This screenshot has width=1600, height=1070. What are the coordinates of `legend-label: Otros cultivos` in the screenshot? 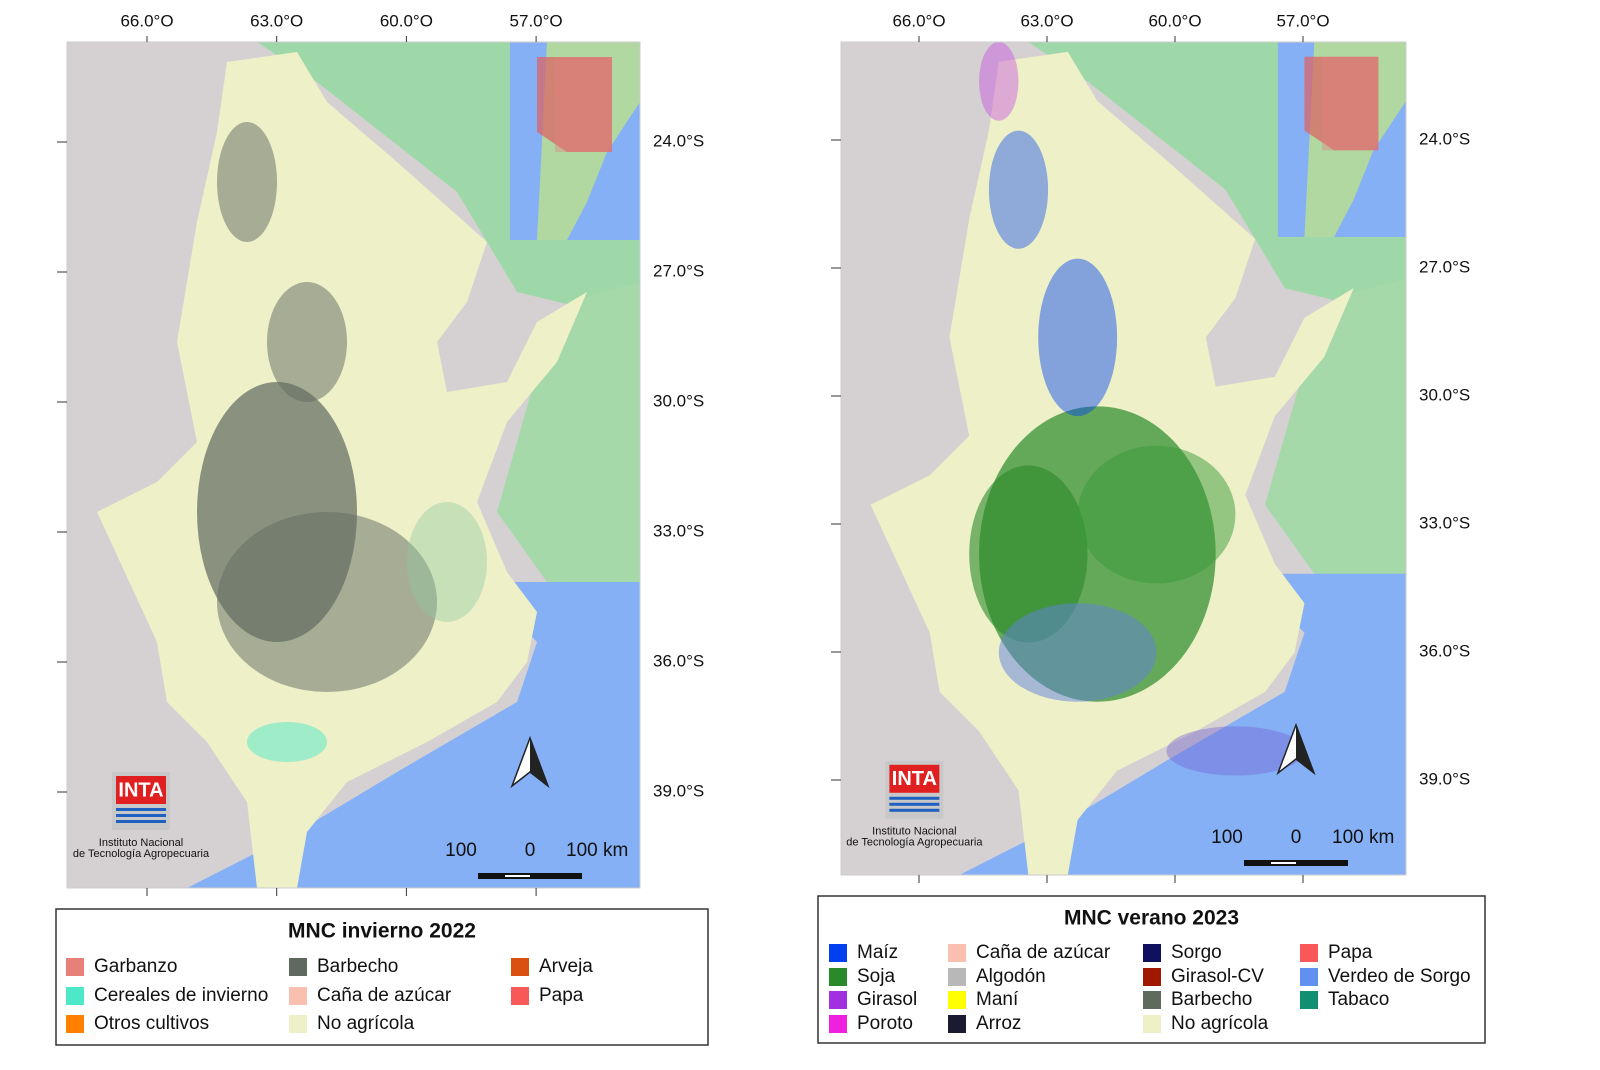 It's located at (151, 1023).